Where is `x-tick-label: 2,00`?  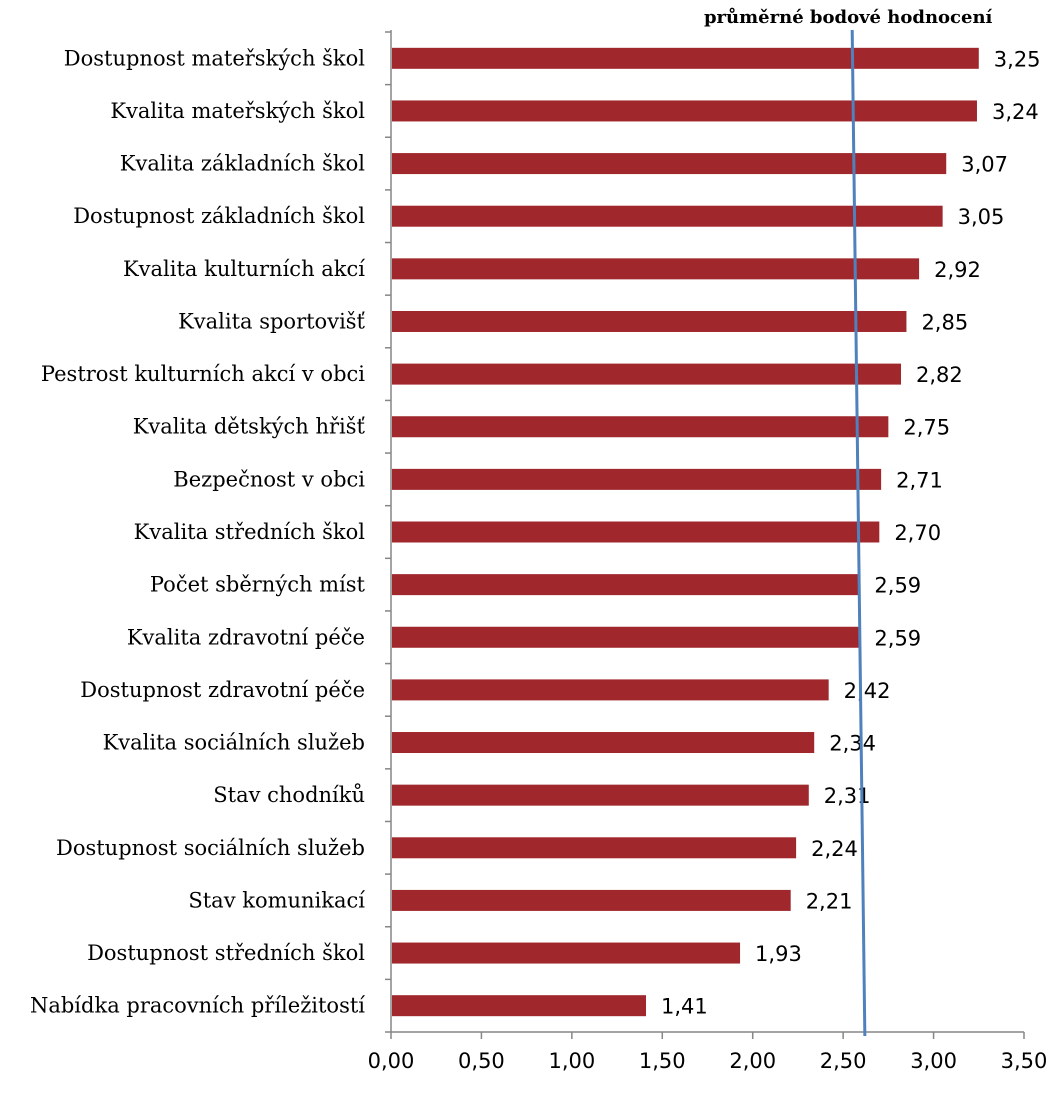
x-tick-label: 2,00 is located at coordinates (752, 1061).